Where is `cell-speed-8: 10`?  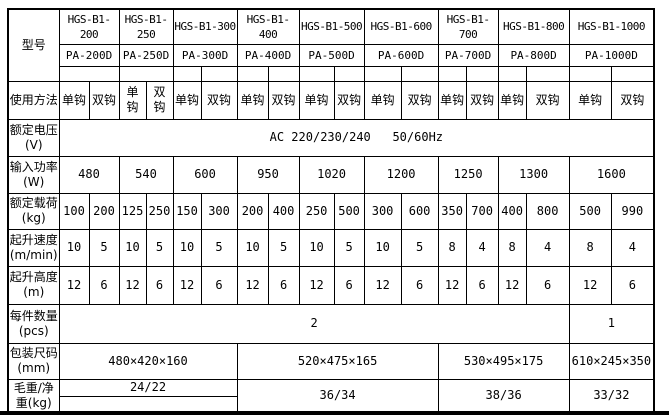 cell-speed-8: 10 is located at coordinates (316, 247).